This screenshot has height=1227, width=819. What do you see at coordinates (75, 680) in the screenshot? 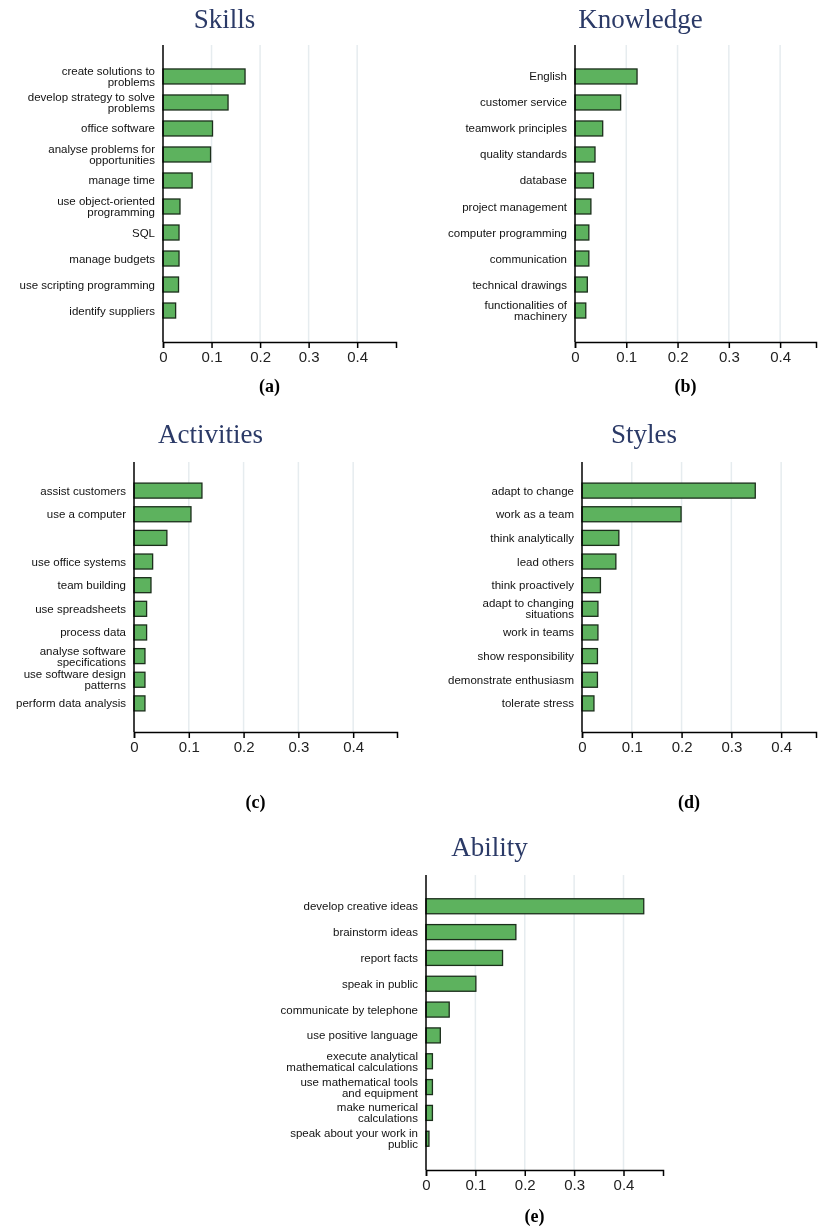
I see `y-tick-label: use software design patterns` at bounding box center [75, 680].